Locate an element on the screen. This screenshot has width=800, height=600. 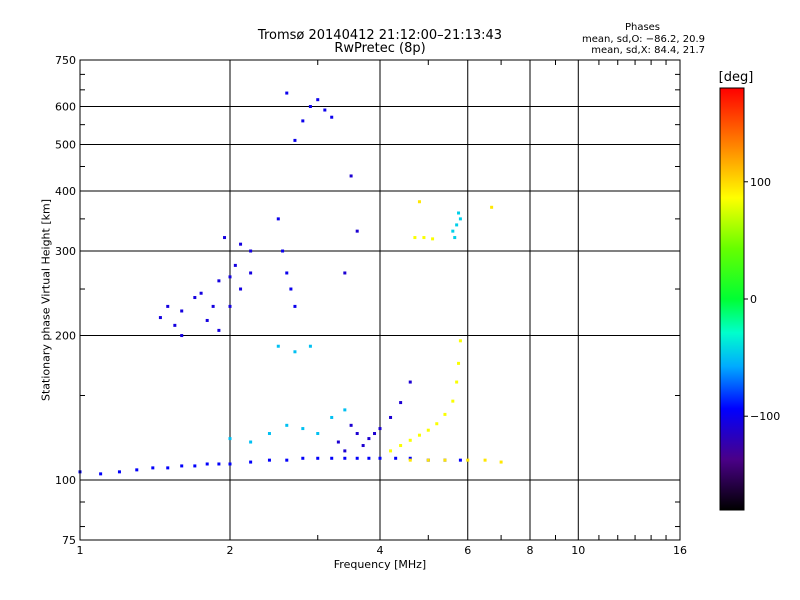
x-tick-label: 4 is located at coordinates (380, 550).